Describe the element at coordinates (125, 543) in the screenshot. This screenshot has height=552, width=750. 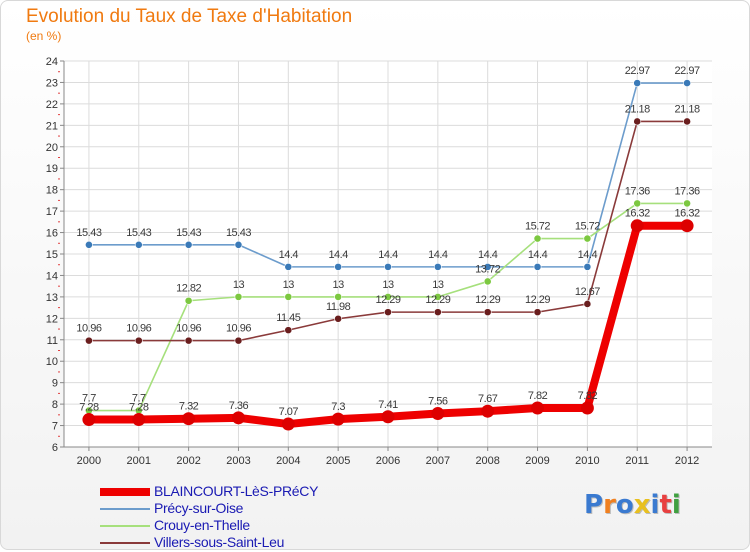
I see `legend-swatch` at that location.